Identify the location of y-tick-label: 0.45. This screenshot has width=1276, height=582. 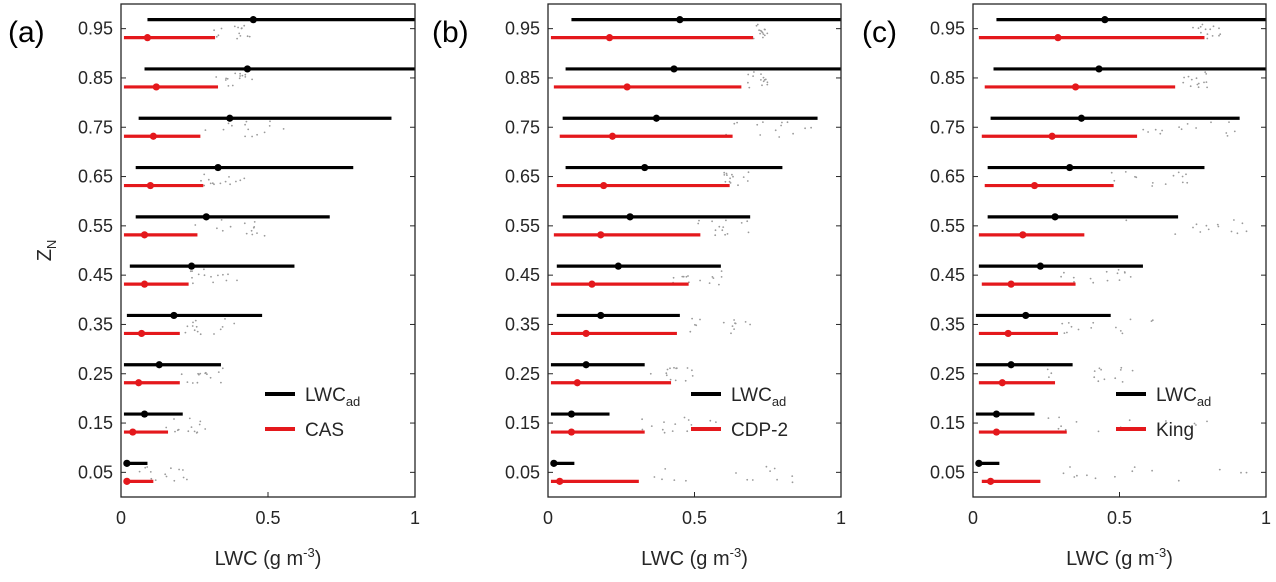
(522, 275).